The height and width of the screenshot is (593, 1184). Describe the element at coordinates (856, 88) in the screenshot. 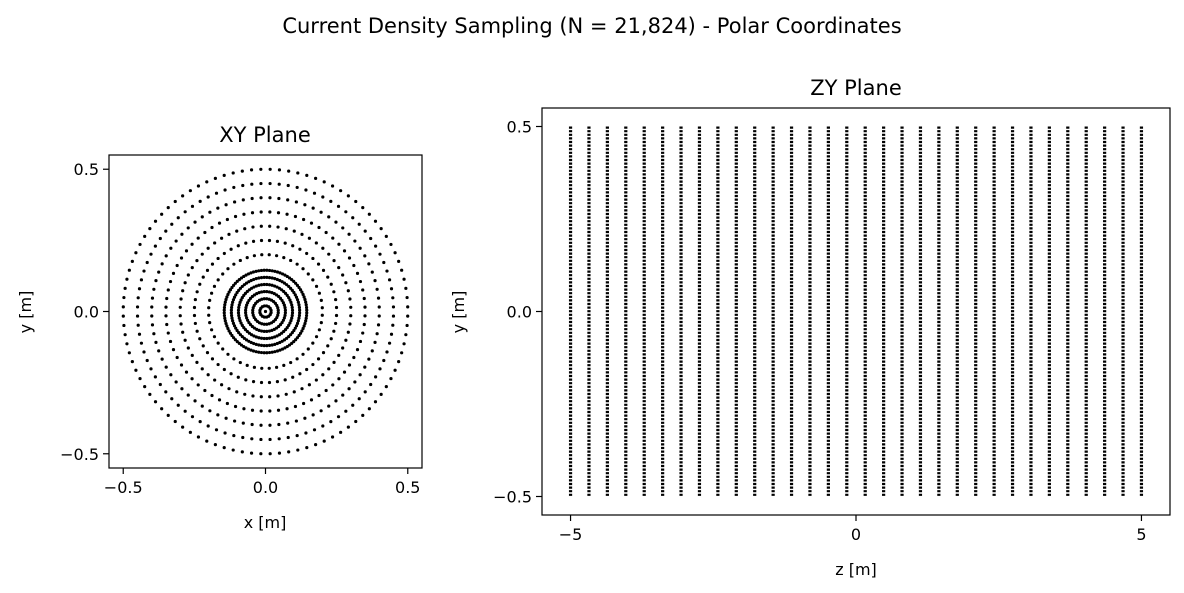

I see `zy-chart-title: ZY Plane` at that location.